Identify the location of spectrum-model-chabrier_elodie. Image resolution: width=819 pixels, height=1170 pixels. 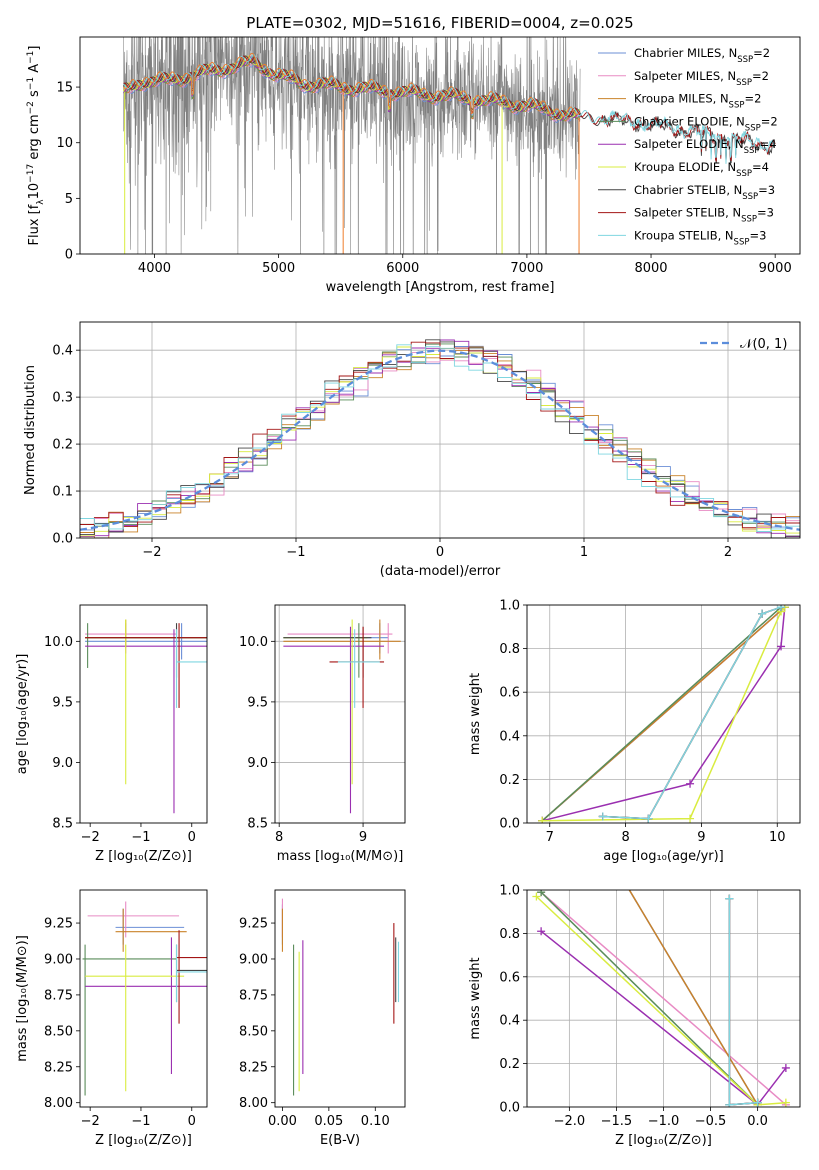
(352, 89).